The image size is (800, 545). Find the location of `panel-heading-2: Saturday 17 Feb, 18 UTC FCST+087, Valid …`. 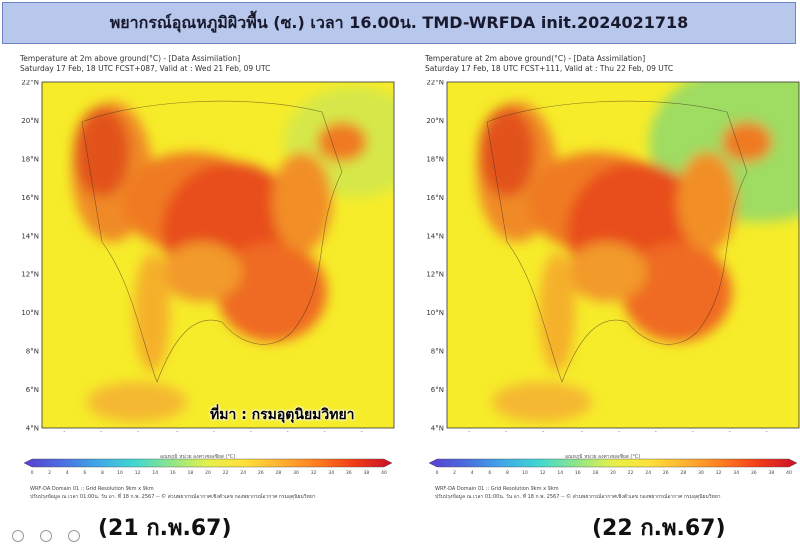

panel-heading-2: Saturday 17 Feb, 18 UTC FCST+087, Valid … is located at coordinates (145, 68).